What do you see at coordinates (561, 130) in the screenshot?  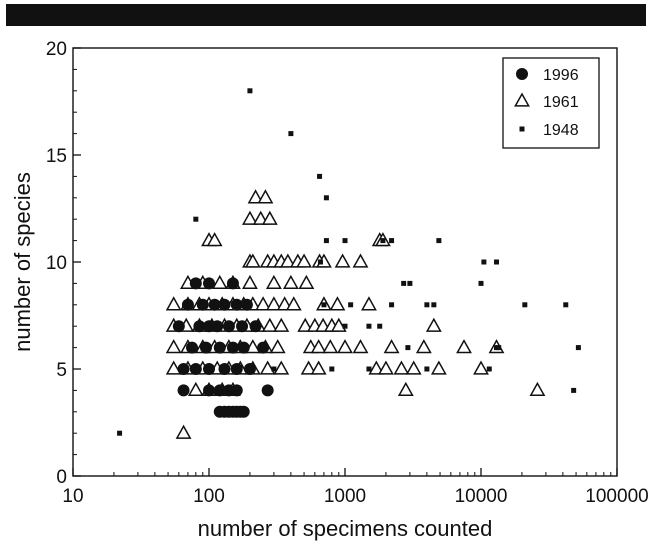 I see `legend-label-1948: 1948` at bounding box center [561, 130].